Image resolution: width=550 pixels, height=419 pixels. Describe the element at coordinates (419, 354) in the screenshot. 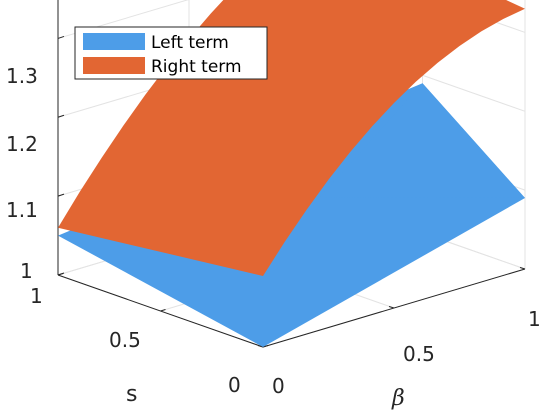

I see `beta-tick-label: 0.5` at that location.